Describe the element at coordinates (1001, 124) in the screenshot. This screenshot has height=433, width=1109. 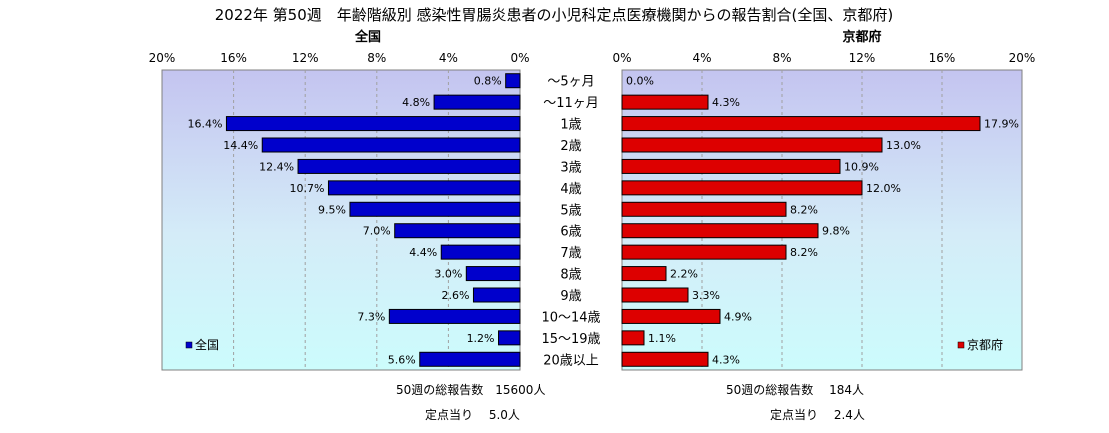
I see `kyoto-data-label: 17.9%` at that location.